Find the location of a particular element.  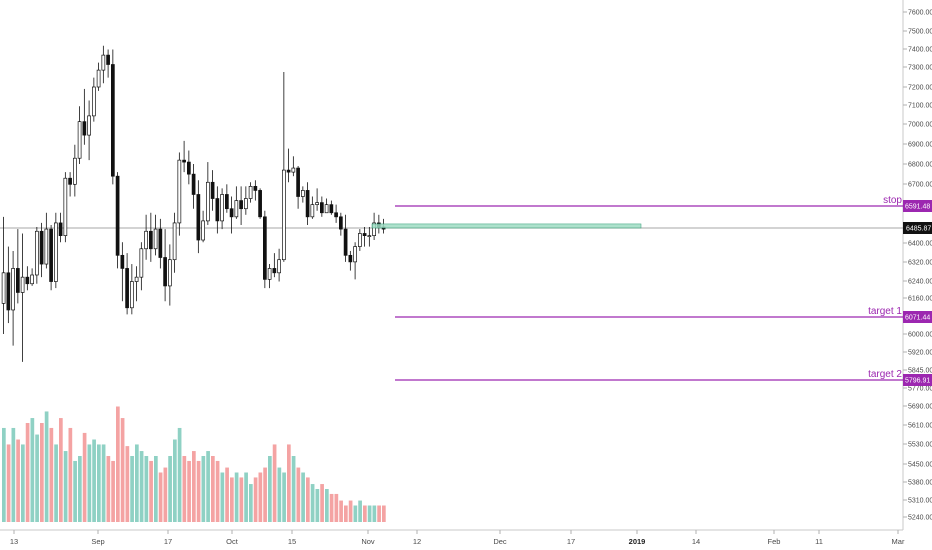

entry-zone-box is located at coordinates (506, 226).